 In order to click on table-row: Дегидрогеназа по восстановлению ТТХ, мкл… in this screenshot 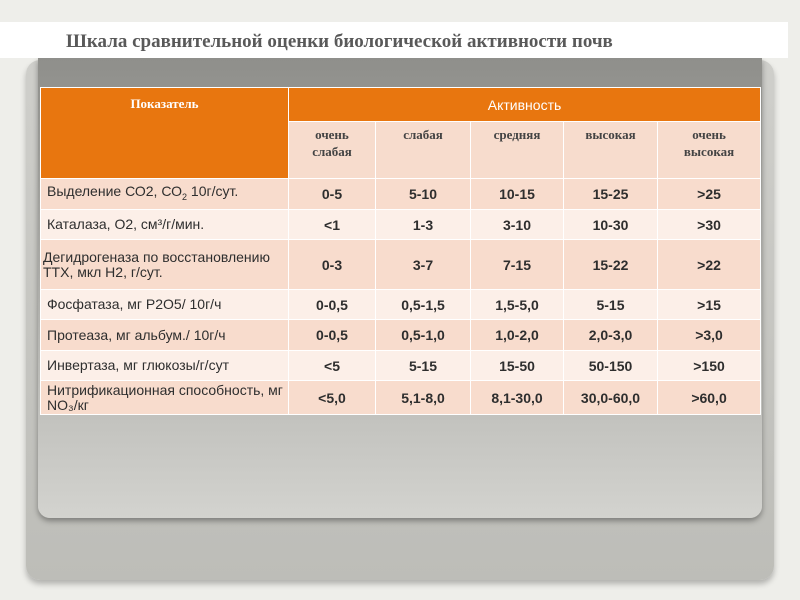, I will do `click(401, 264)`.